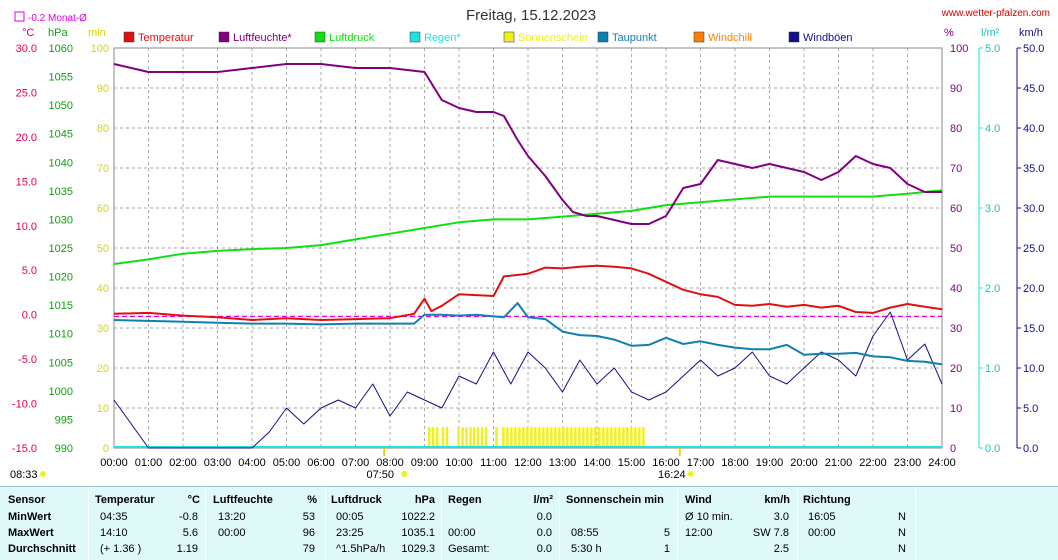  I want to click on rain-unit: l/m², so click(990, 33).